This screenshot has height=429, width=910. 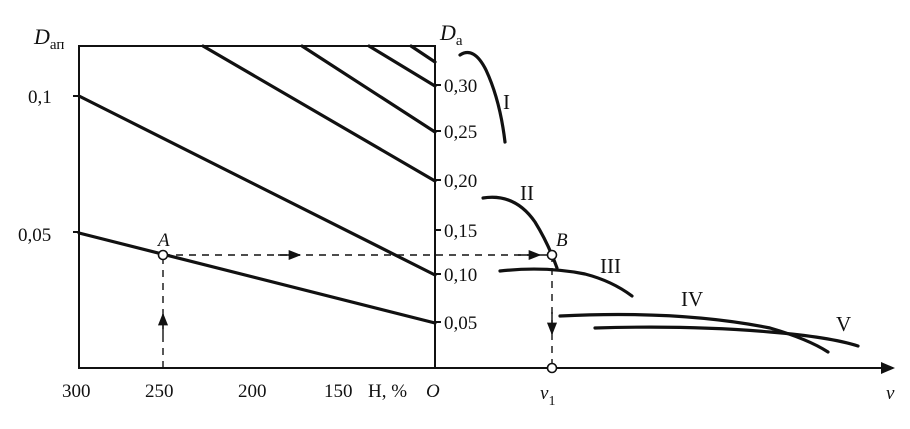 What do you see at coordinates (252, 391) in the screenshot?
I see `h-tick-label: 200` at bounding box center [252, 391].